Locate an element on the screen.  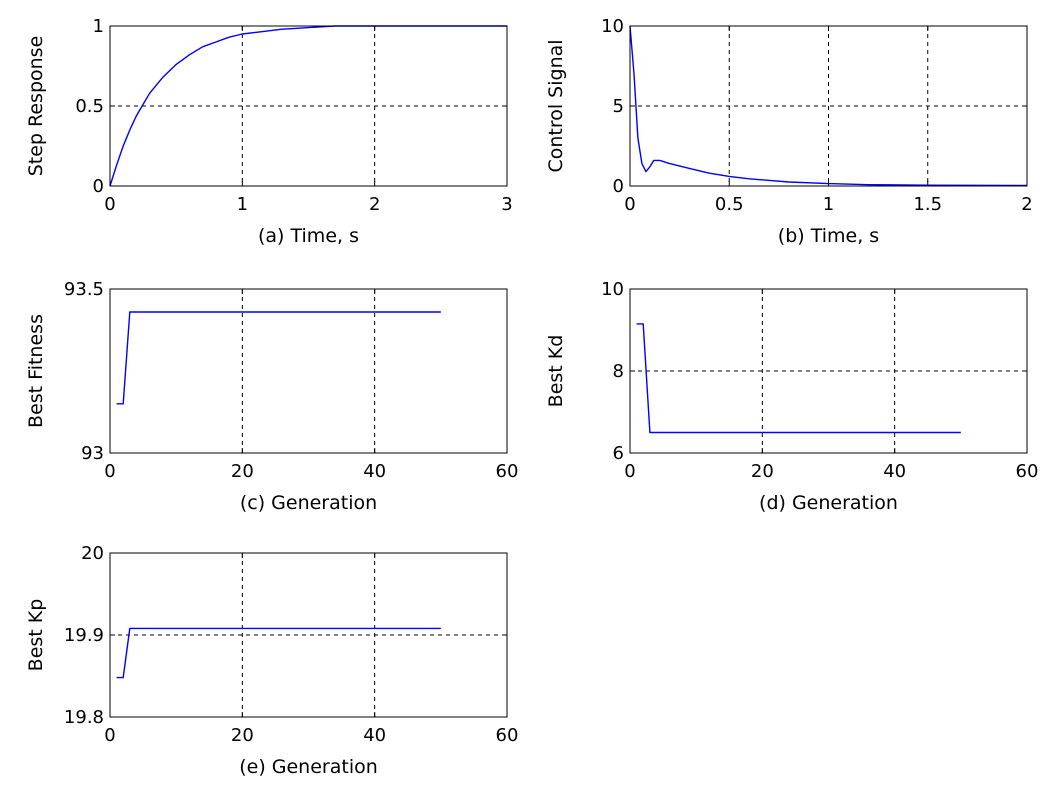
y-axis-label: Best Kd is located at coordinates (556, 371).